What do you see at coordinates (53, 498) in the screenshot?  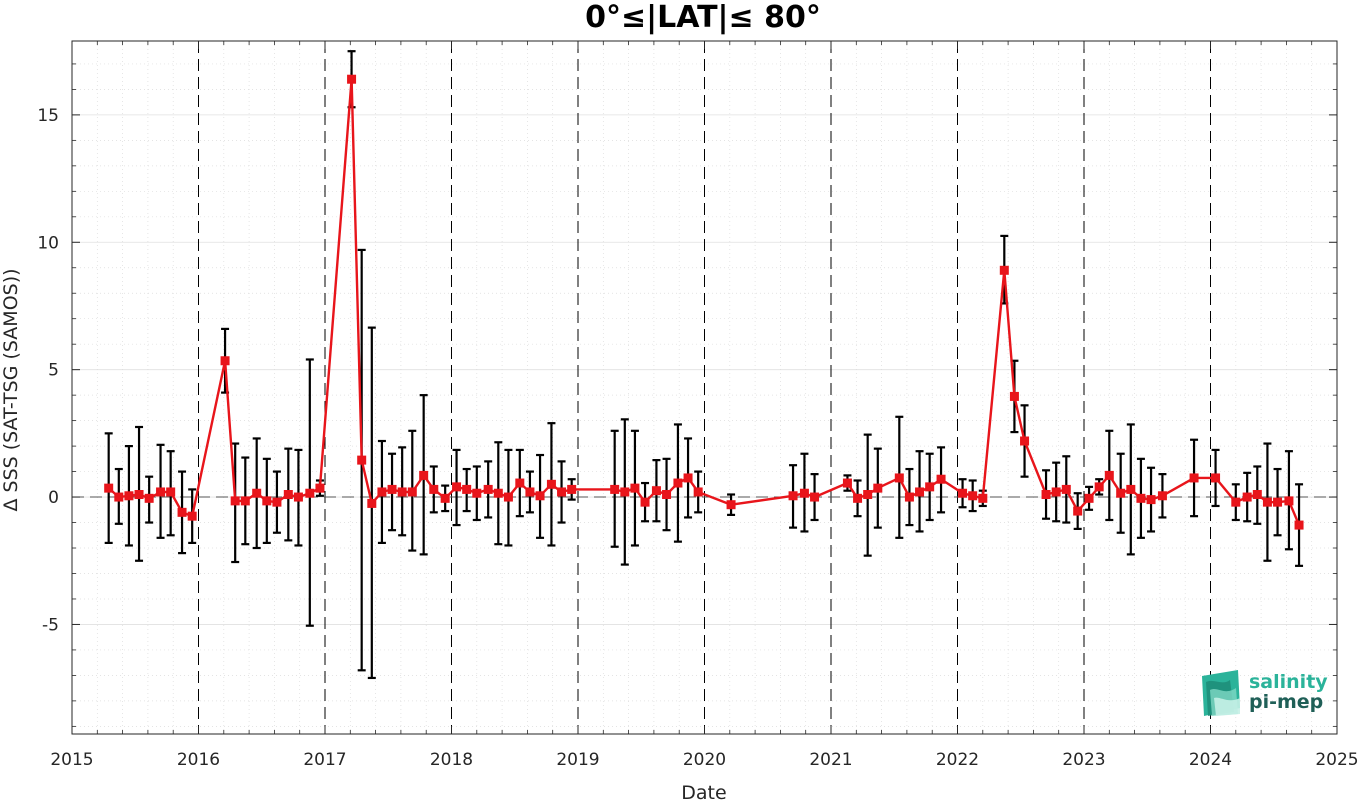 I see `y-tick-label: 0` at bounding box center [53, 498].